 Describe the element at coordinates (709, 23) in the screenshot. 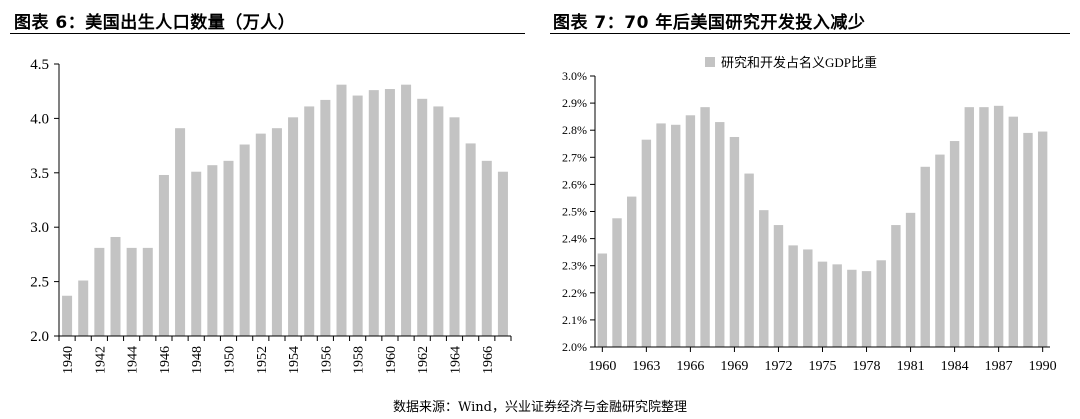

I see `right-chart-title: 图表 7：70 年后美国研究开发投入减少` at that location.